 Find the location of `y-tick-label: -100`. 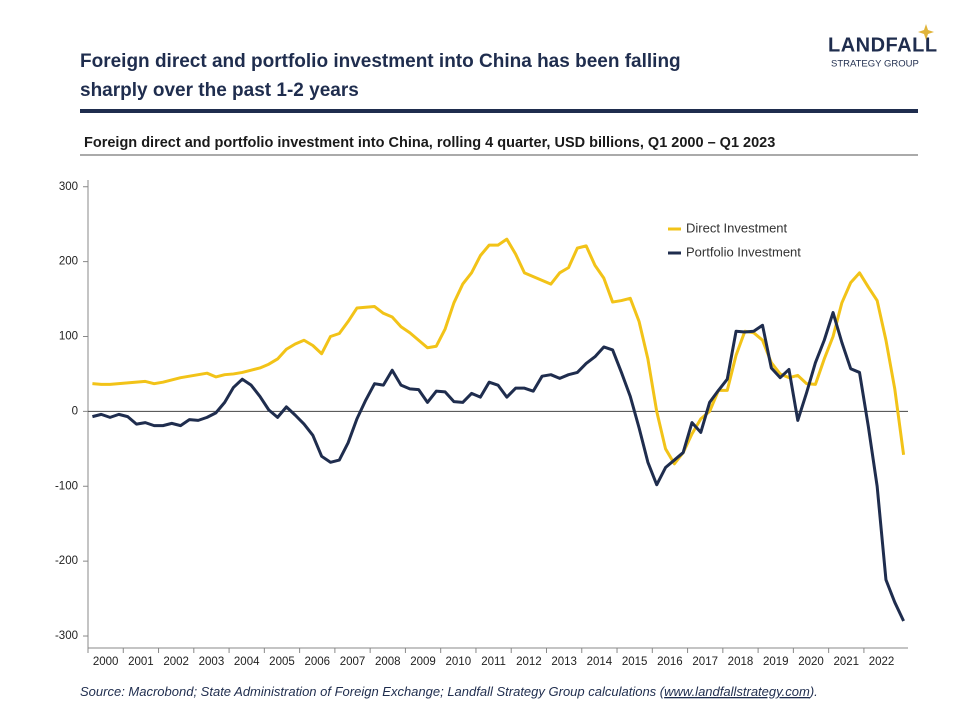

y-tick-label: -100 is located at coordinates (66, 486).